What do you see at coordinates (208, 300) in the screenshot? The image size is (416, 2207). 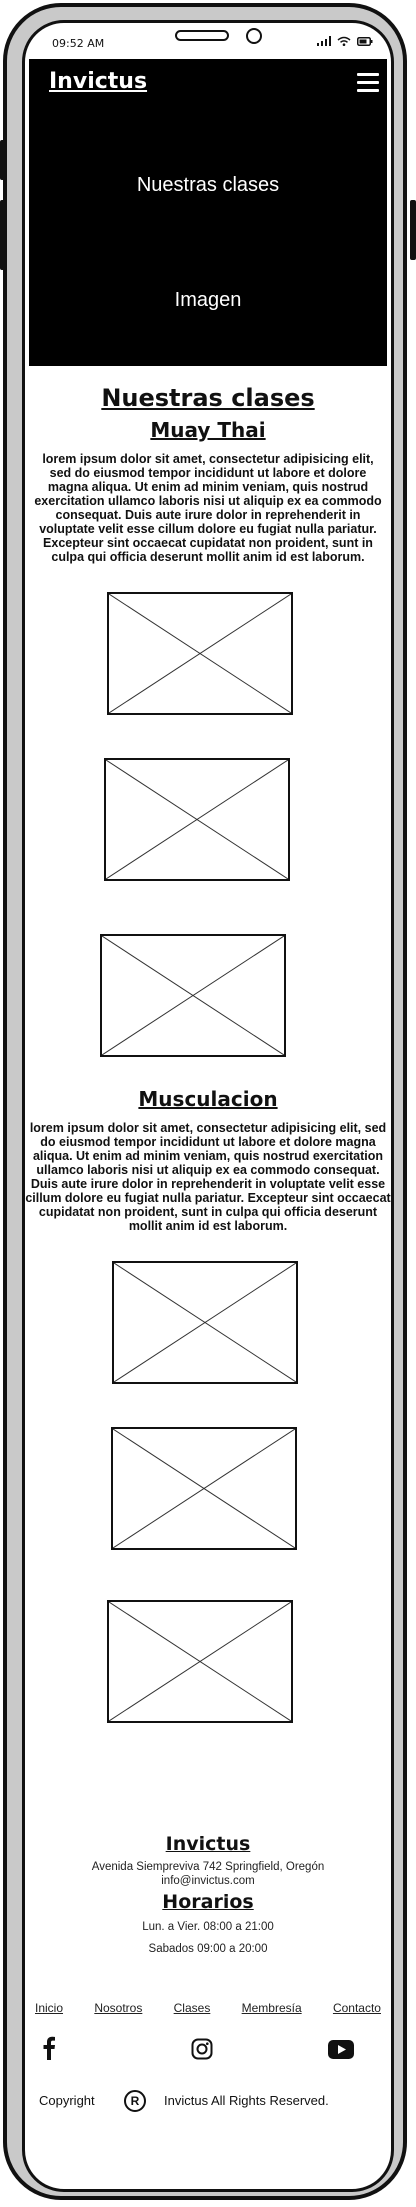 I see `hero-image-placeholder: Imagen` at bounding box center [208, 300].